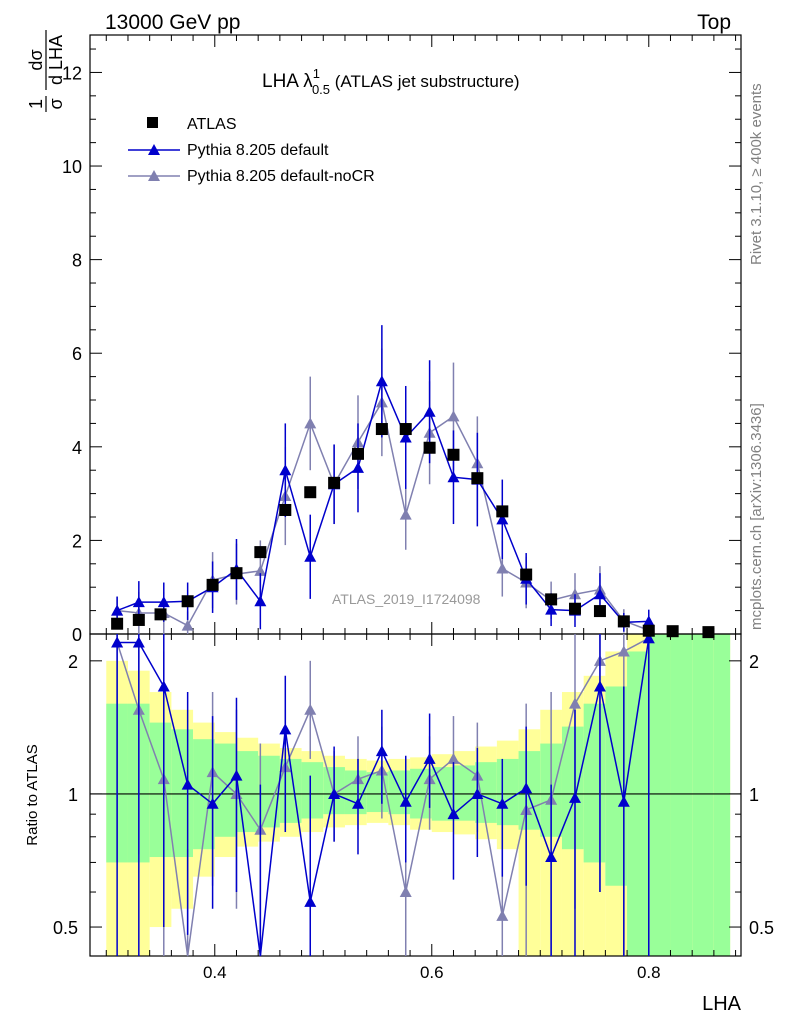  What do you see at coordinates (154, 149) in the screenshot?
I see `legend-marker-default` at bounding box center [154, 149].